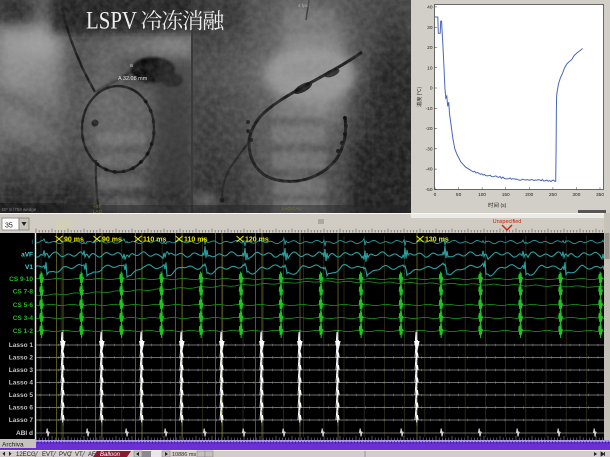  What do you see at coordinates (21, 279) in the screenshot?
I see `svg-text: CS 9-10` at bounding box center [21, 279].